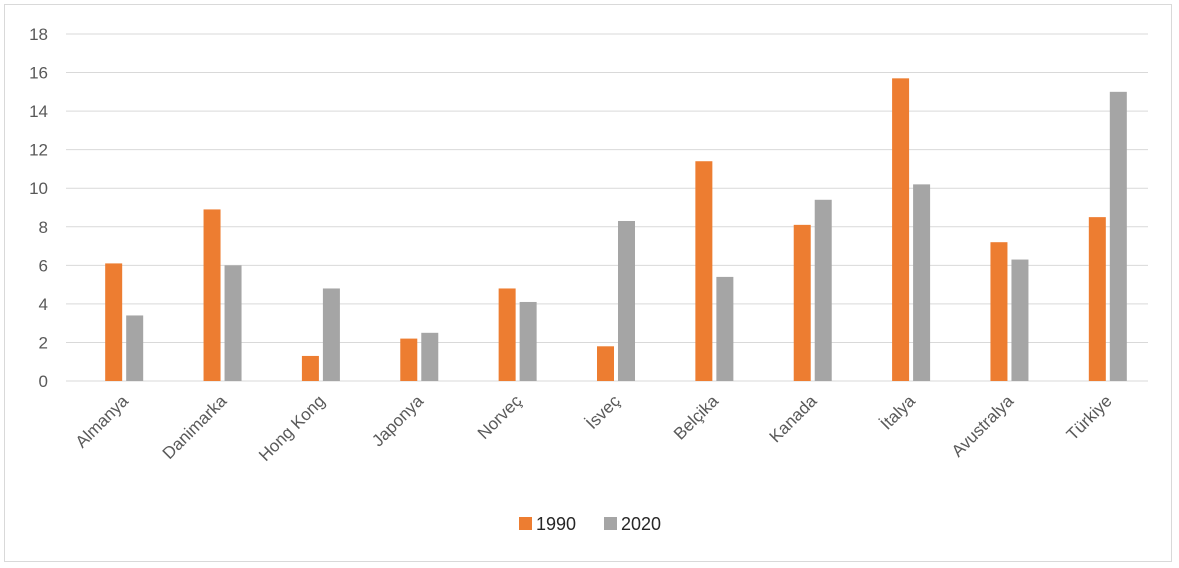 The height and width of the screenshot is (568, 1179). Describe the element at coordinates (696, 417) in the screenshot. I see `x-category-label: Belçika` at that location.